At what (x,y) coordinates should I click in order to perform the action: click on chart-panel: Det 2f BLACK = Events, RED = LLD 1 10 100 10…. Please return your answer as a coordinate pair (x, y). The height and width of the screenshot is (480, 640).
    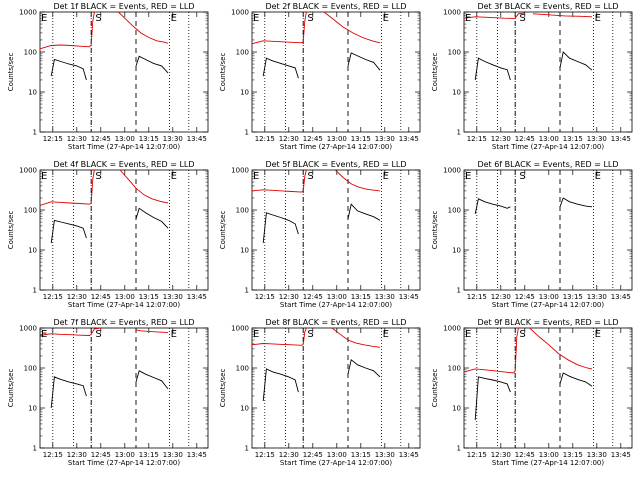
    Looking at the image, I should click on (320, 76).